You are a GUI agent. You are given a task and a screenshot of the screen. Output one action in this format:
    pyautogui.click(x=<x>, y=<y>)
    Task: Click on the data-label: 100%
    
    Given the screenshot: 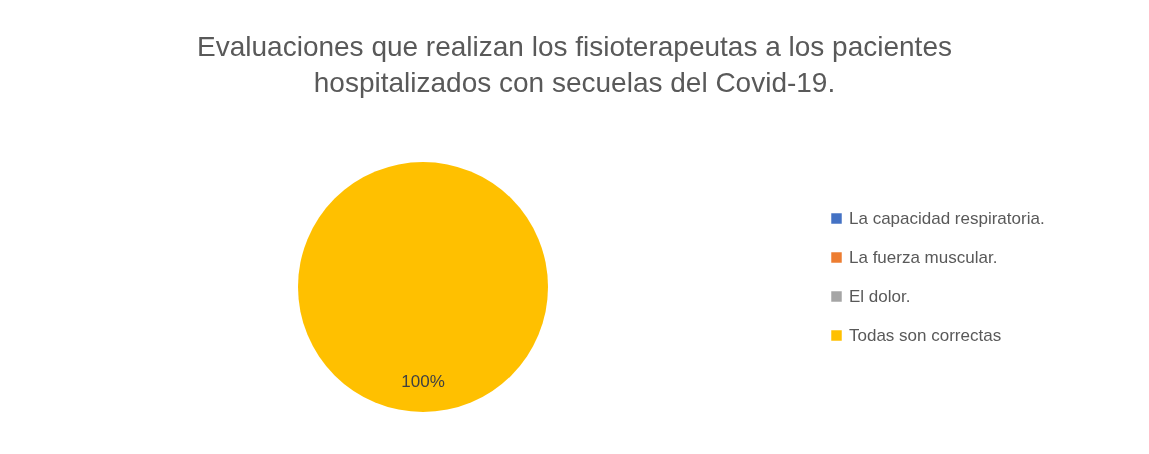 What is the action you would take?
    pyautogui.click(x=423, y=381)
    